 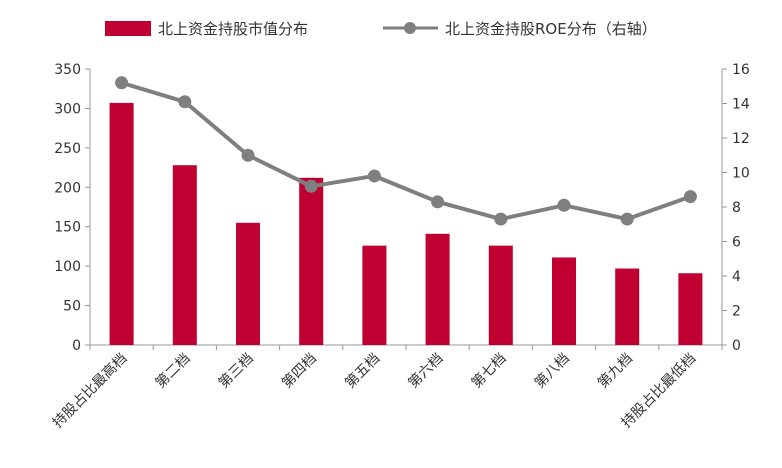 I want to click on x-tick-label: 第五档, so click(x=363, y=371).